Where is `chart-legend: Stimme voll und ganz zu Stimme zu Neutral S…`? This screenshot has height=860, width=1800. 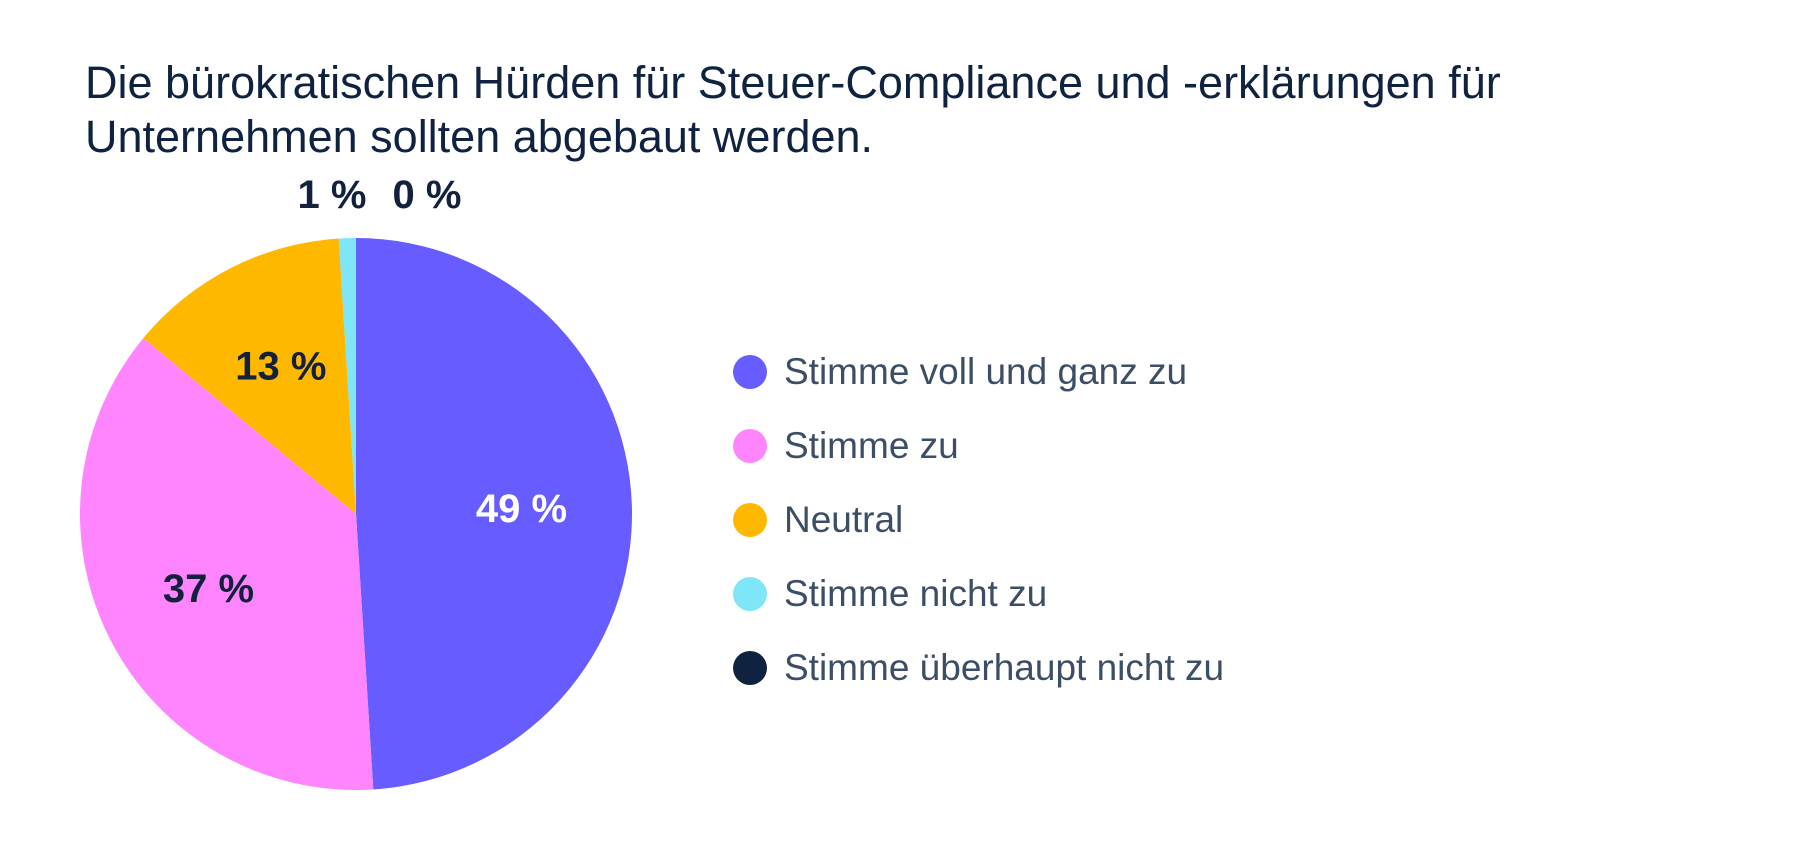
chart-legend: Stimme voll und ganz zu Stimme zu Neutral S… is located at coordinates (978, 520).